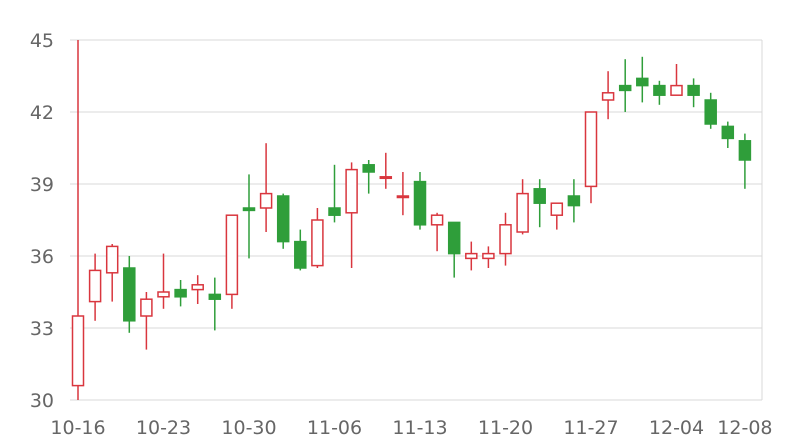  I want to click on x-tick-label: 10-23, so click(163, 428).